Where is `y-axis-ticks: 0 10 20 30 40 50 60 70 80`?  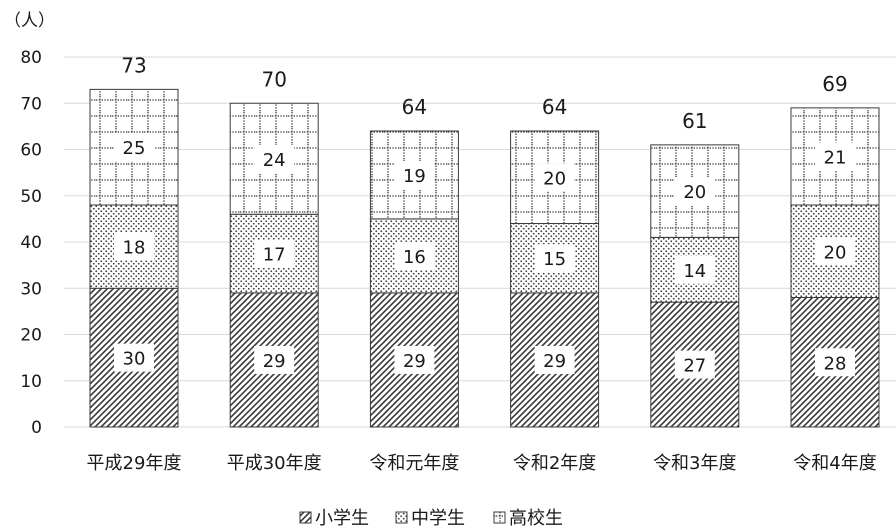 y-axis-ticks: 0 10 20 30 40 50 60 70 80 is located at coordinates (31, 243).